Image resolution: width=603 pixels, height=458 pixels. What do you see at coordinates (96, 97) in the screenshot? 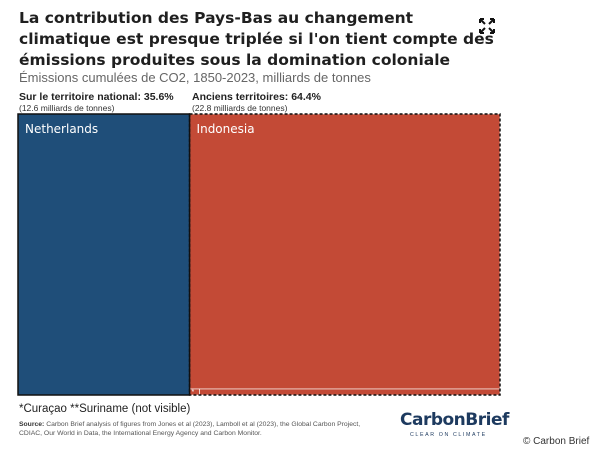
I see `group-label-national: Sur le territoire national: 35.6%` at bounding box center [96, 97].